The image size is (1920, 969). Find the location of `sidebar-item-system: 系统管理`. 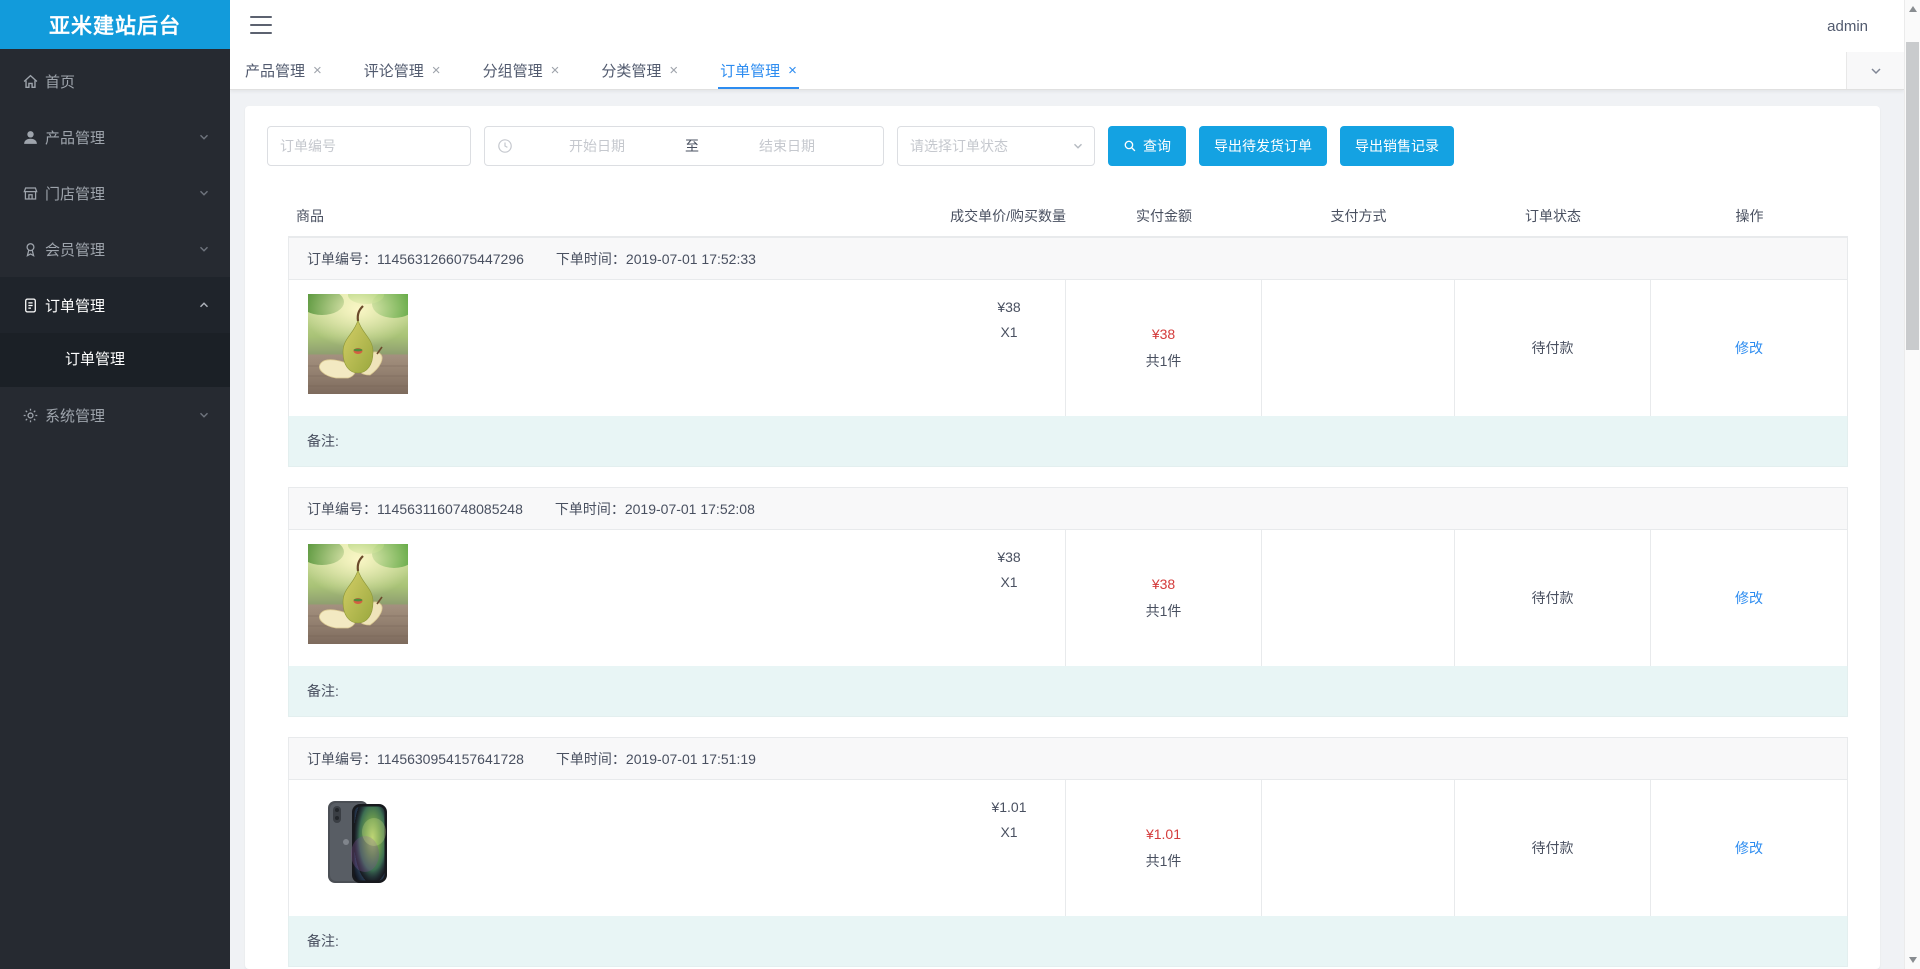

sidebar-item-system: 系统管理 is located at coordinates (115, 415).